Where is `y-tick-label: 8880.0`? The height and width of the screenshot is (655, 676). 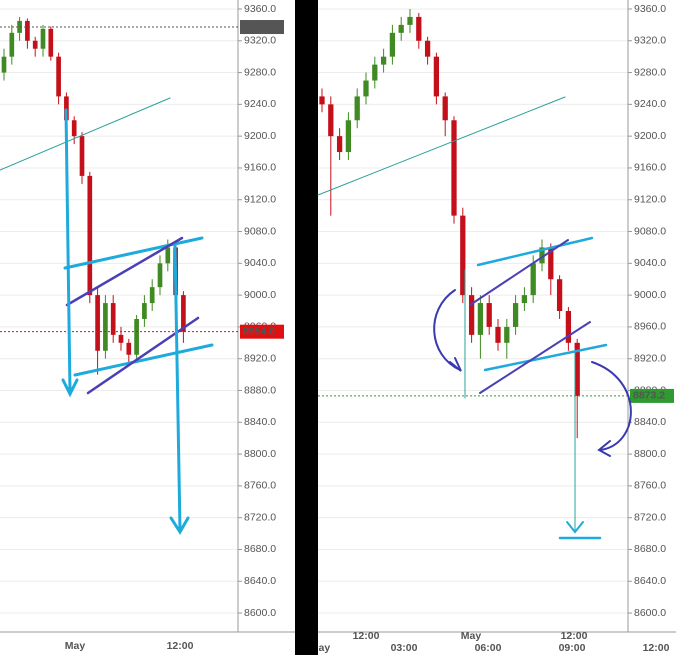 y-tick-label: 8880.0 is located at coordinates (260, 390).